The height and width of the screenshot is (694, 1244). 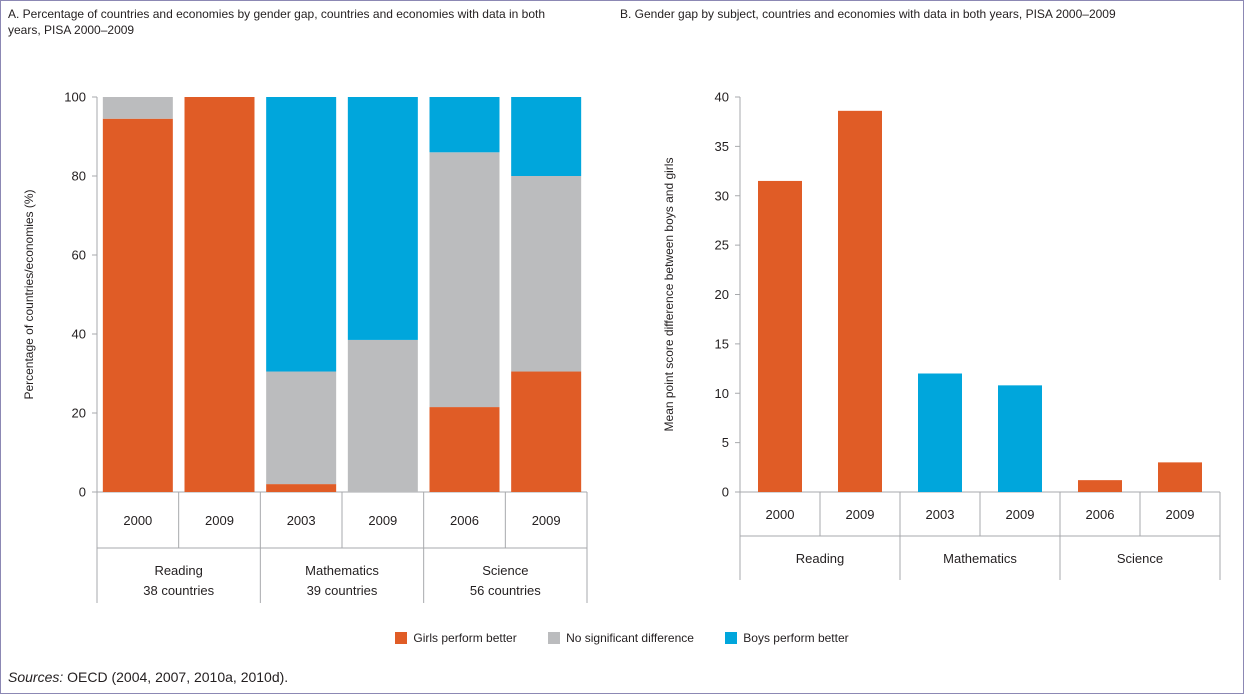 What do you see at coordinates (342, 590) in the screenshot?
I see `panel-a-group-sublabel: 39 countries` at bounding box center [342, 590].